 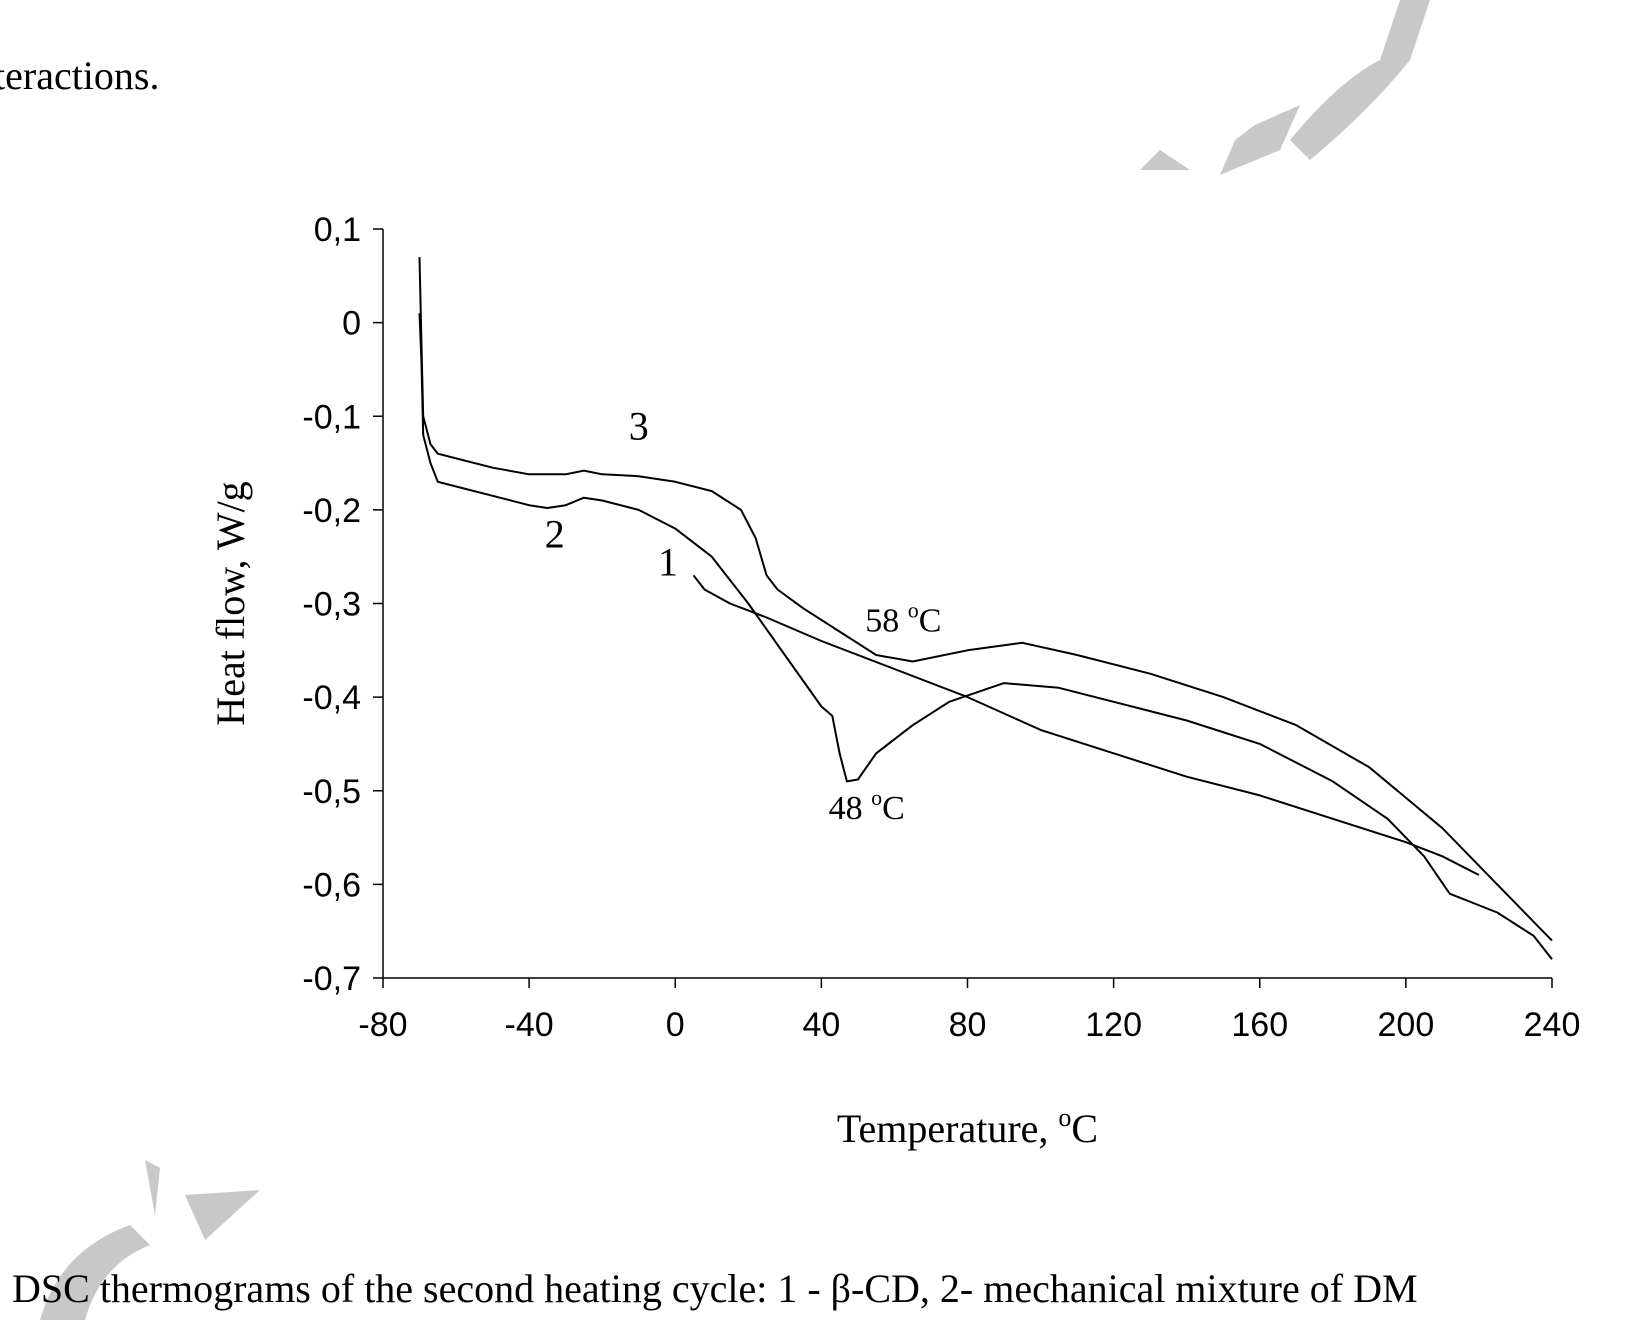 I want to click on x-tick-label: 0, so click(x=675, y=1025).